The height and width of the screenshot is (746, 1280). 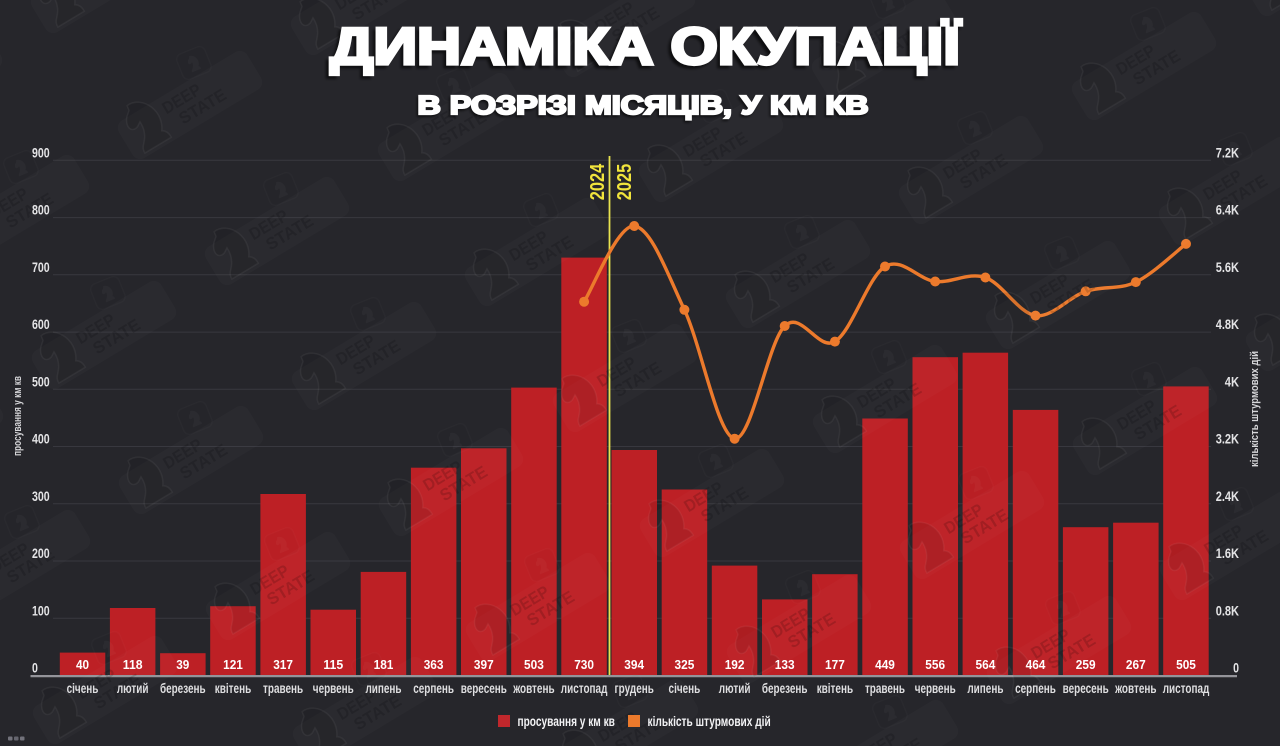 What do you see at coordinates (1227, 610) in the screenshot?
I see `svg-text: 0.8K` at bounding box center [1227, 610].